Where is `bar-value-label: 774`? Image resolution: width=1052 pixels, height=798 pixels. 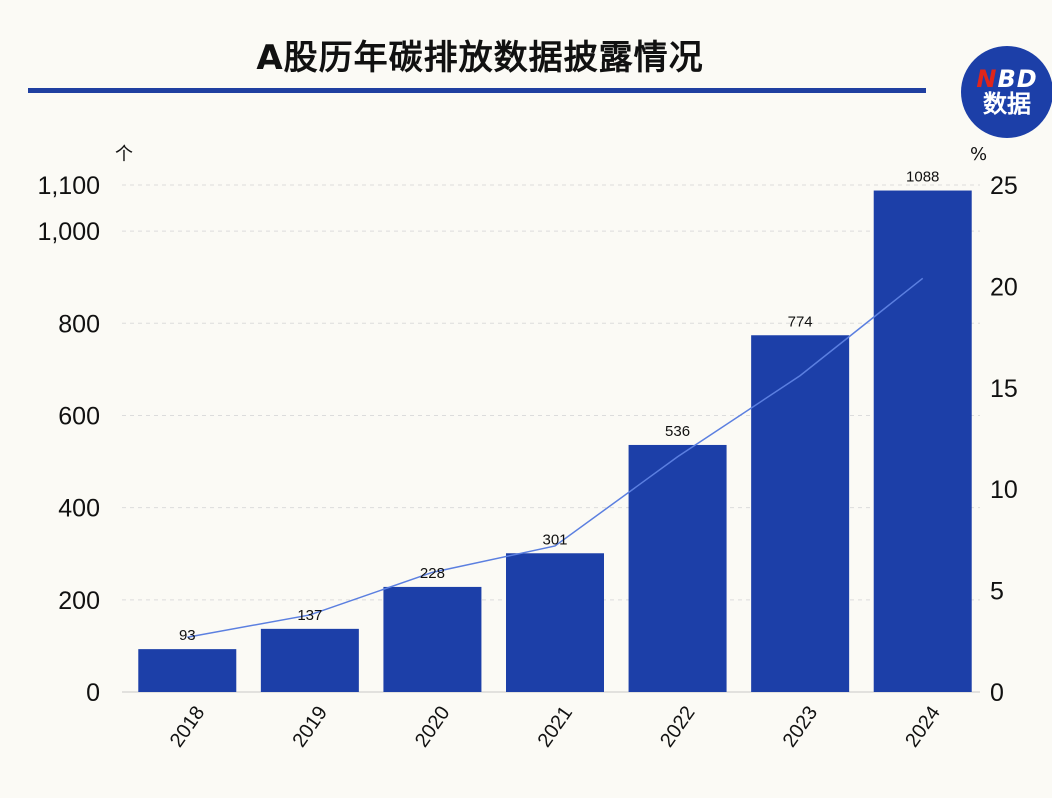 bar-value-label: 774 is located at coordinates (800, 321).